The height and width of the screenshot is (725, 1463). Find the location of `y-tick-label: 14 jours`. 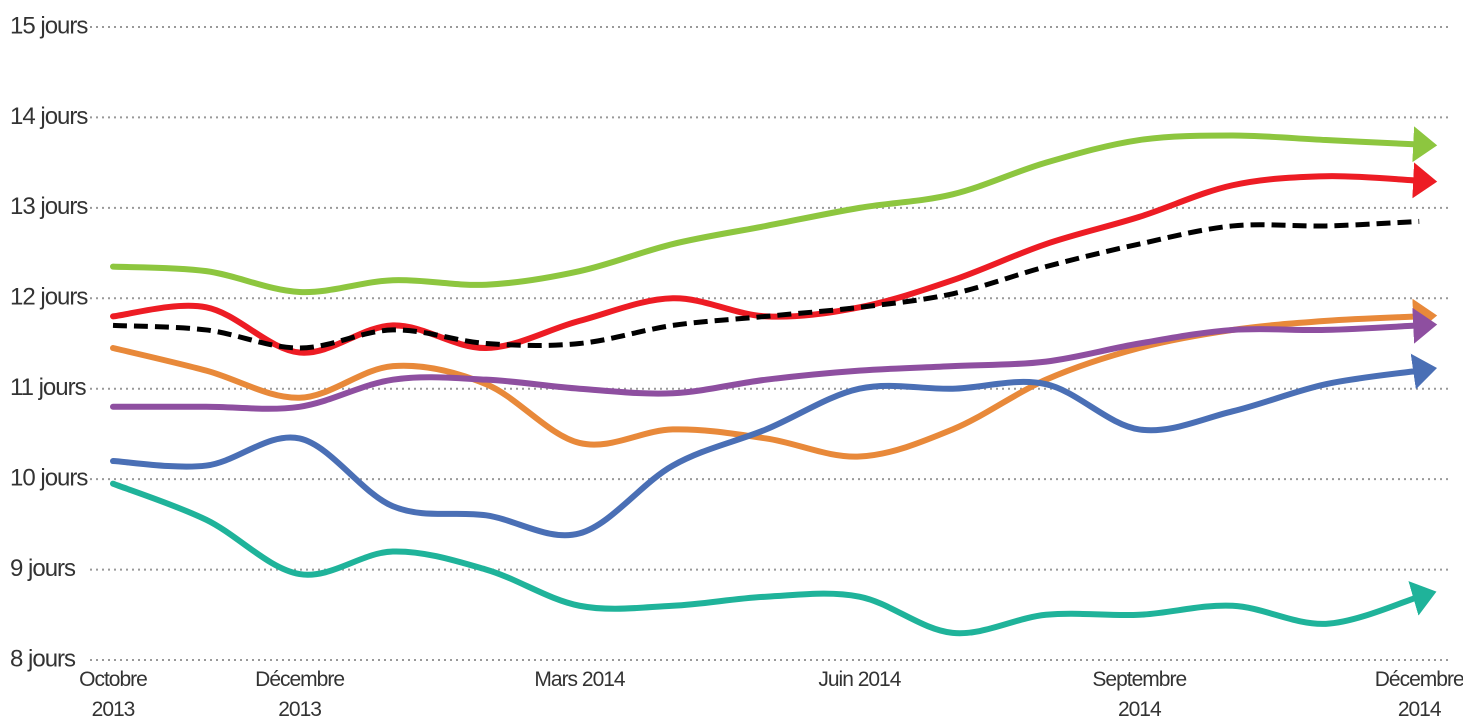

y-tick-label: 14 jours is located at coordinates (49, 116).